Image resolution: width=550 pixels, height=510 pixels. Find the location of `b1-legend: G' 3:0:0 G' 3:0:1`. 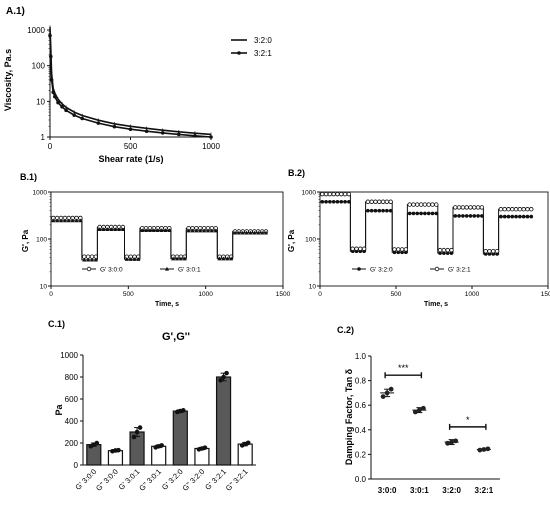

b1-legend: G' 3:0:0 G' 3:0:1 is located at coordinates (141, 270).